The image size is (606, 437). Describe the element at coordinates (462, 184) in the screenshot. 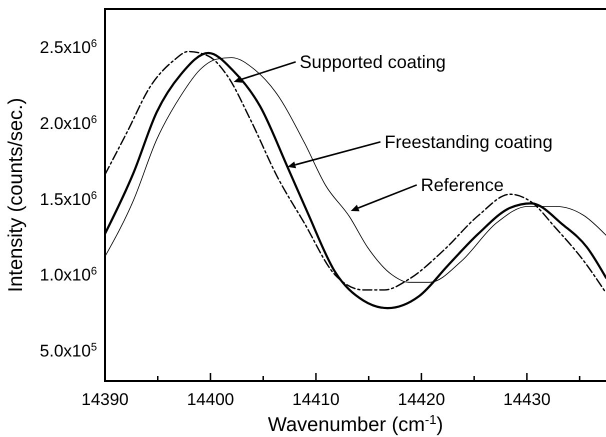

I see `annotation: Reference` at that location.